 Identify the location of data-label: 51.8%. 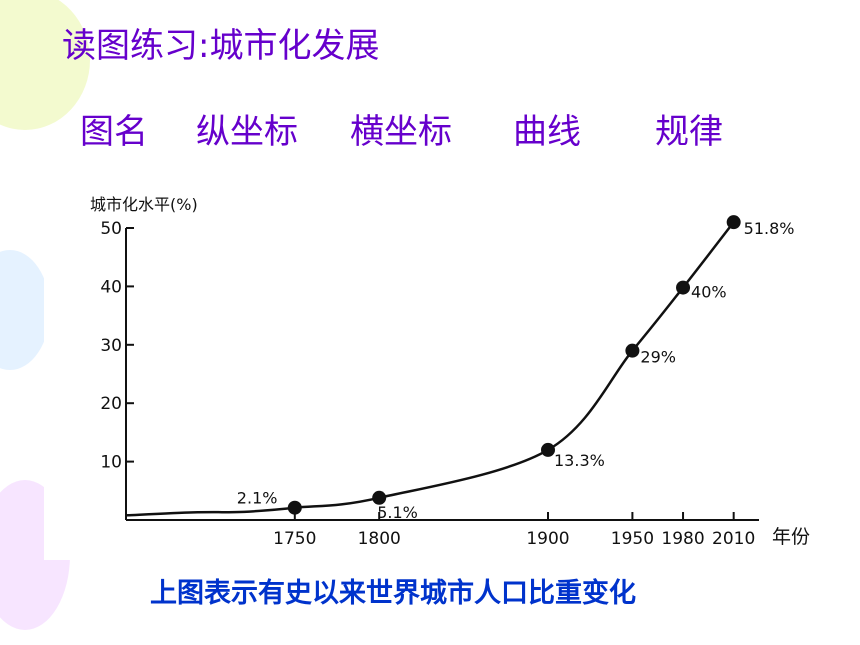
(769, 228).